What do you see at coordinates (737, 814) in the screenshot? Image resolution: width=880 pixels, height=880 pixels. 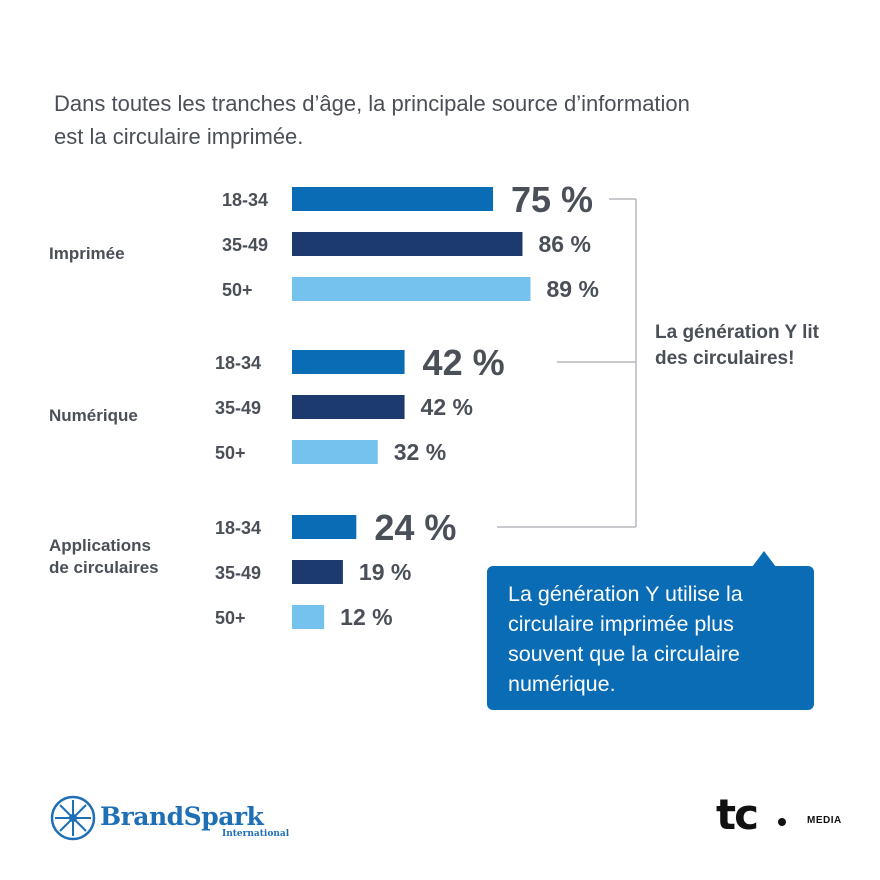 I see `tc-logo: tc` at bounding box center [737, 814].